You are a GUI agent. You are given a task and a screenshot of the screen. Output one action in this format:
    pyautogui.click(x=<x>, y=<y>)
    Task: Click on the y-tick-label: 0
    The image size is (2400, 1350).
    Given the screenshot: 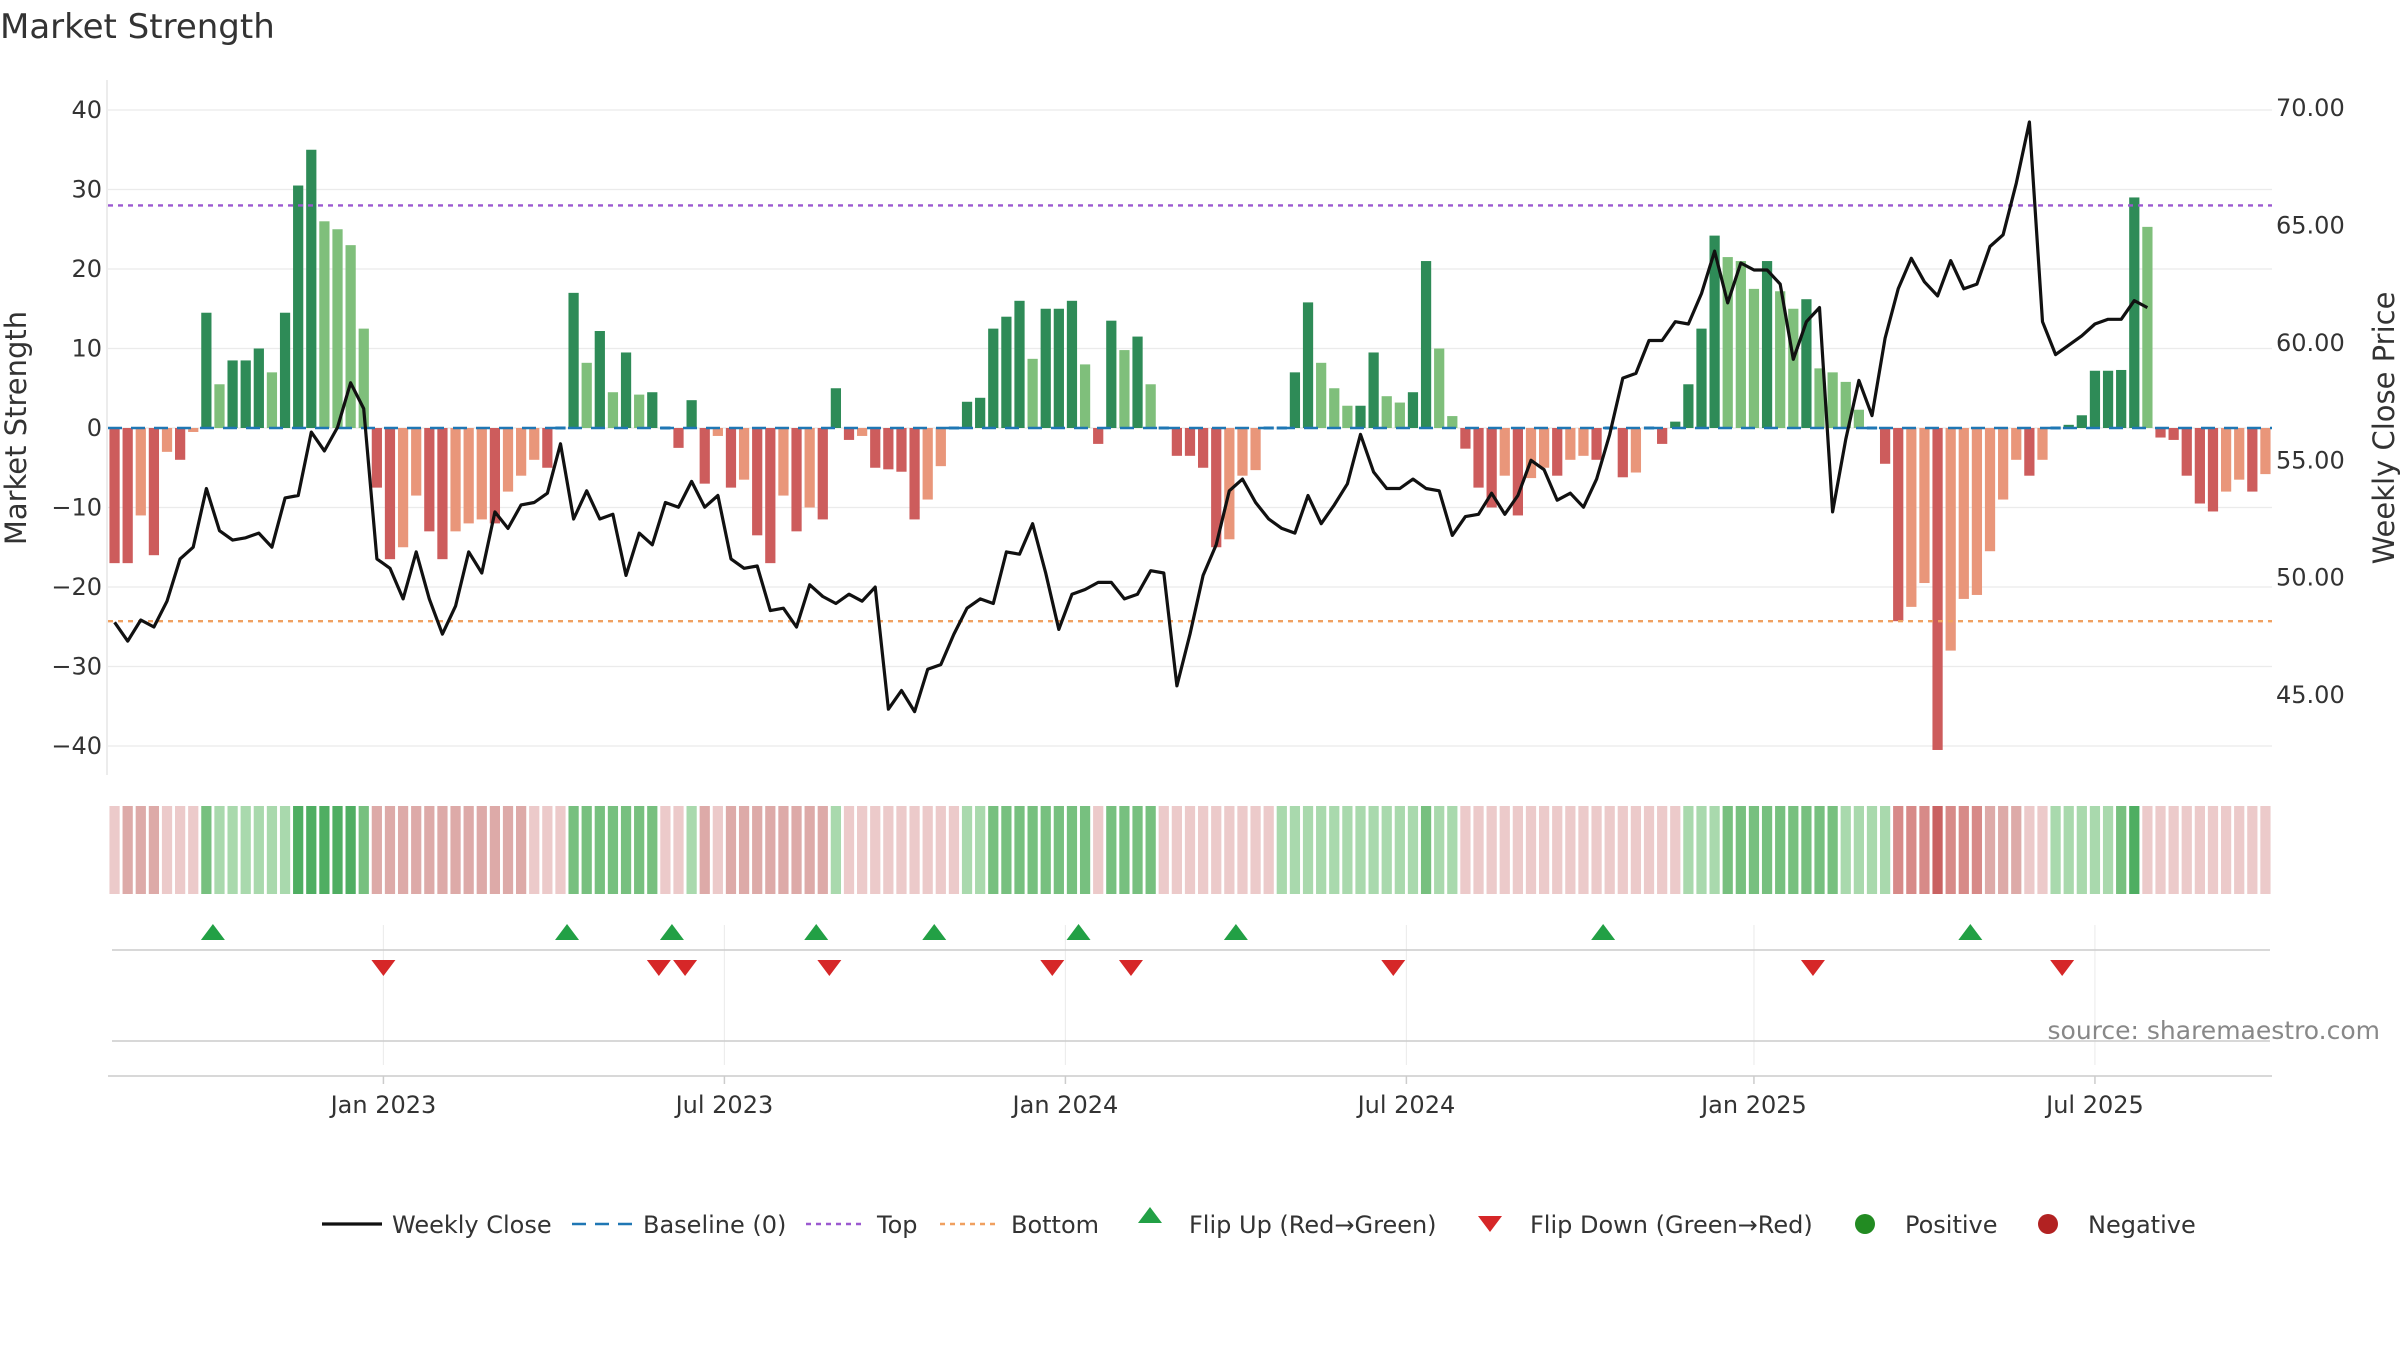 What is the action you would take?
    pyautogui.click(x=94, y=428)
    